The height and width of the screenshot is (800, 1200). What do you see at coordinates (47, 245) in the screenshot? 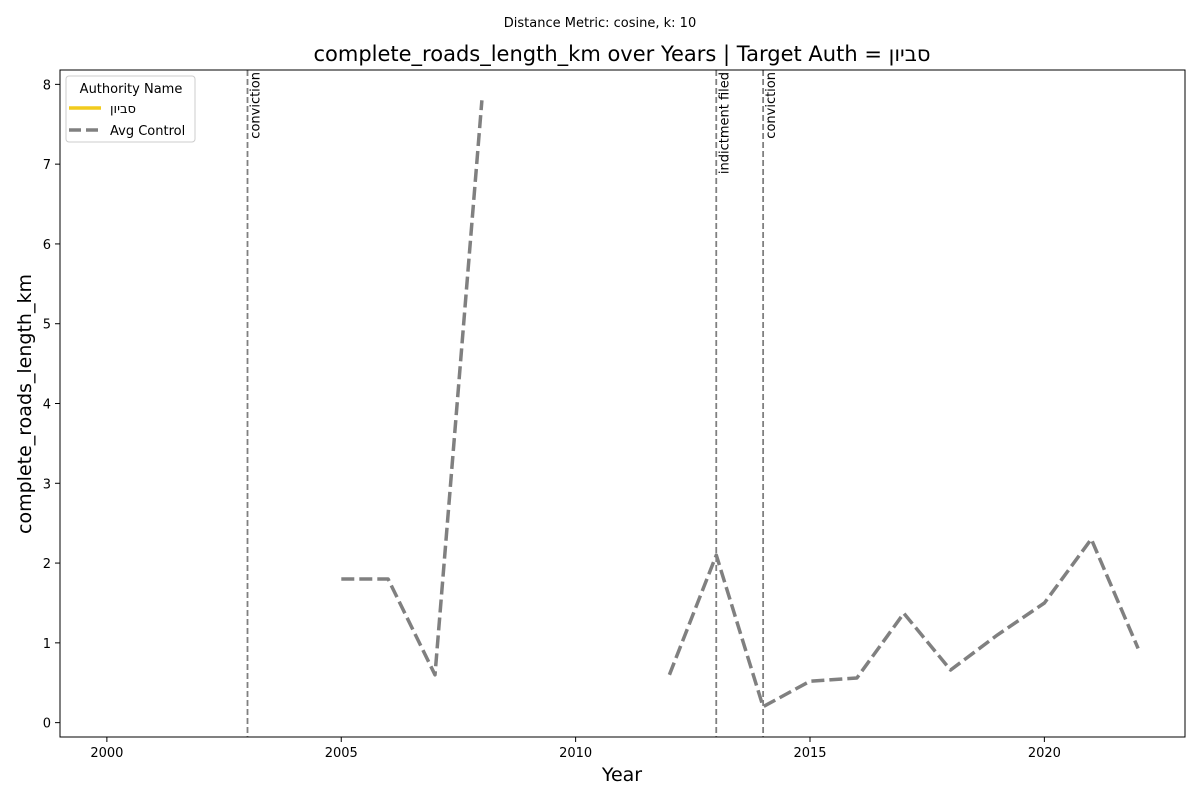
I see `y-tick-label: 6` at bounding box center [47, 245].